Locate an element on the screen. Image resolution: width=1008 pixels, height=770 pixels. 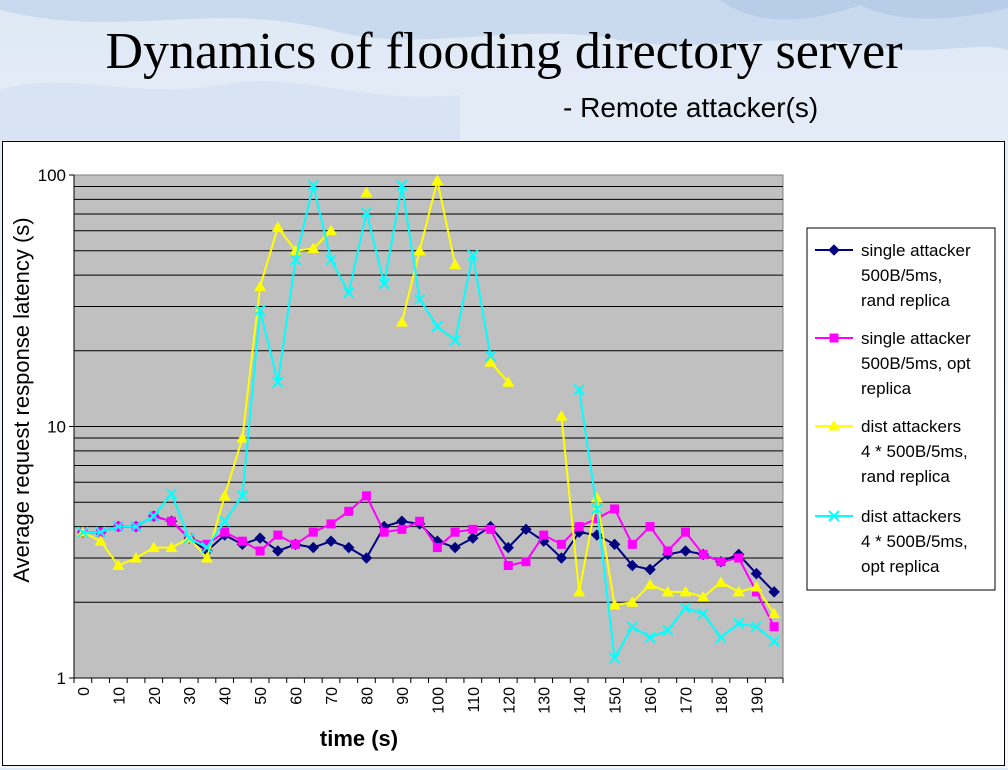
legend-label: 4 * 500B/5ms, is located at coordinates (914, 451).